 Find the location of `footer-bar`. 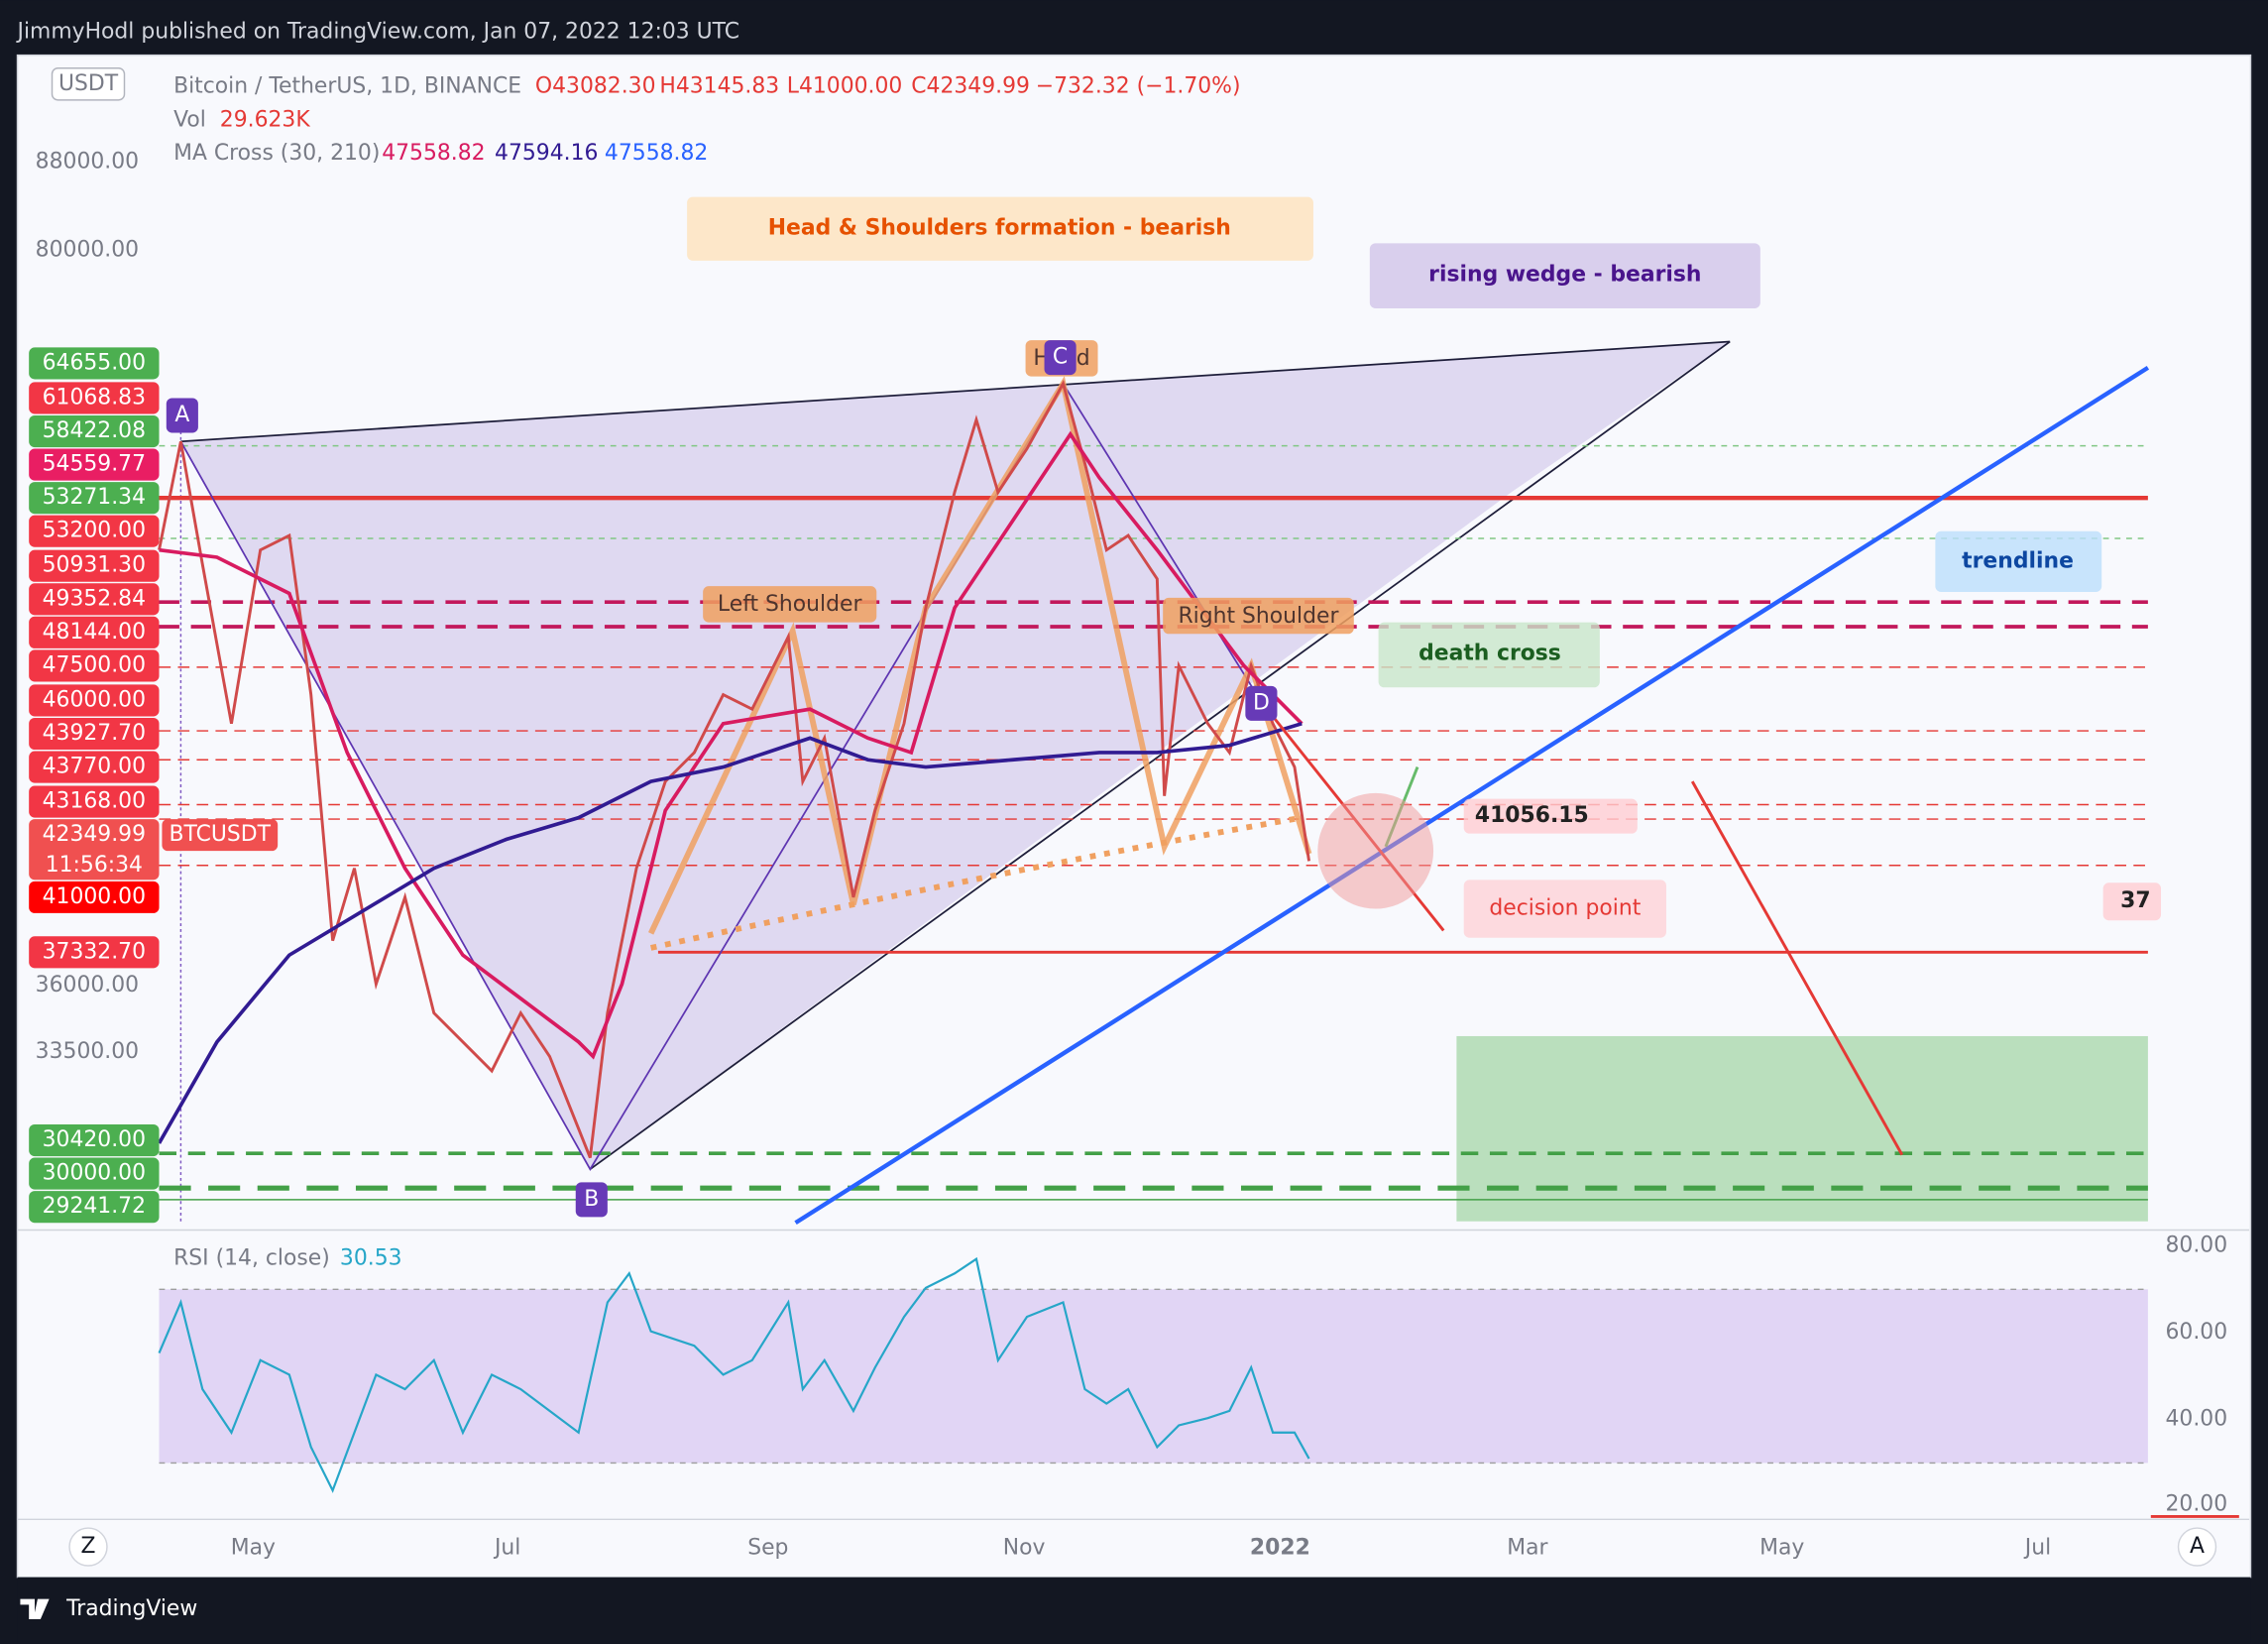

footer-bar is located at coordinates (1134, 1610).